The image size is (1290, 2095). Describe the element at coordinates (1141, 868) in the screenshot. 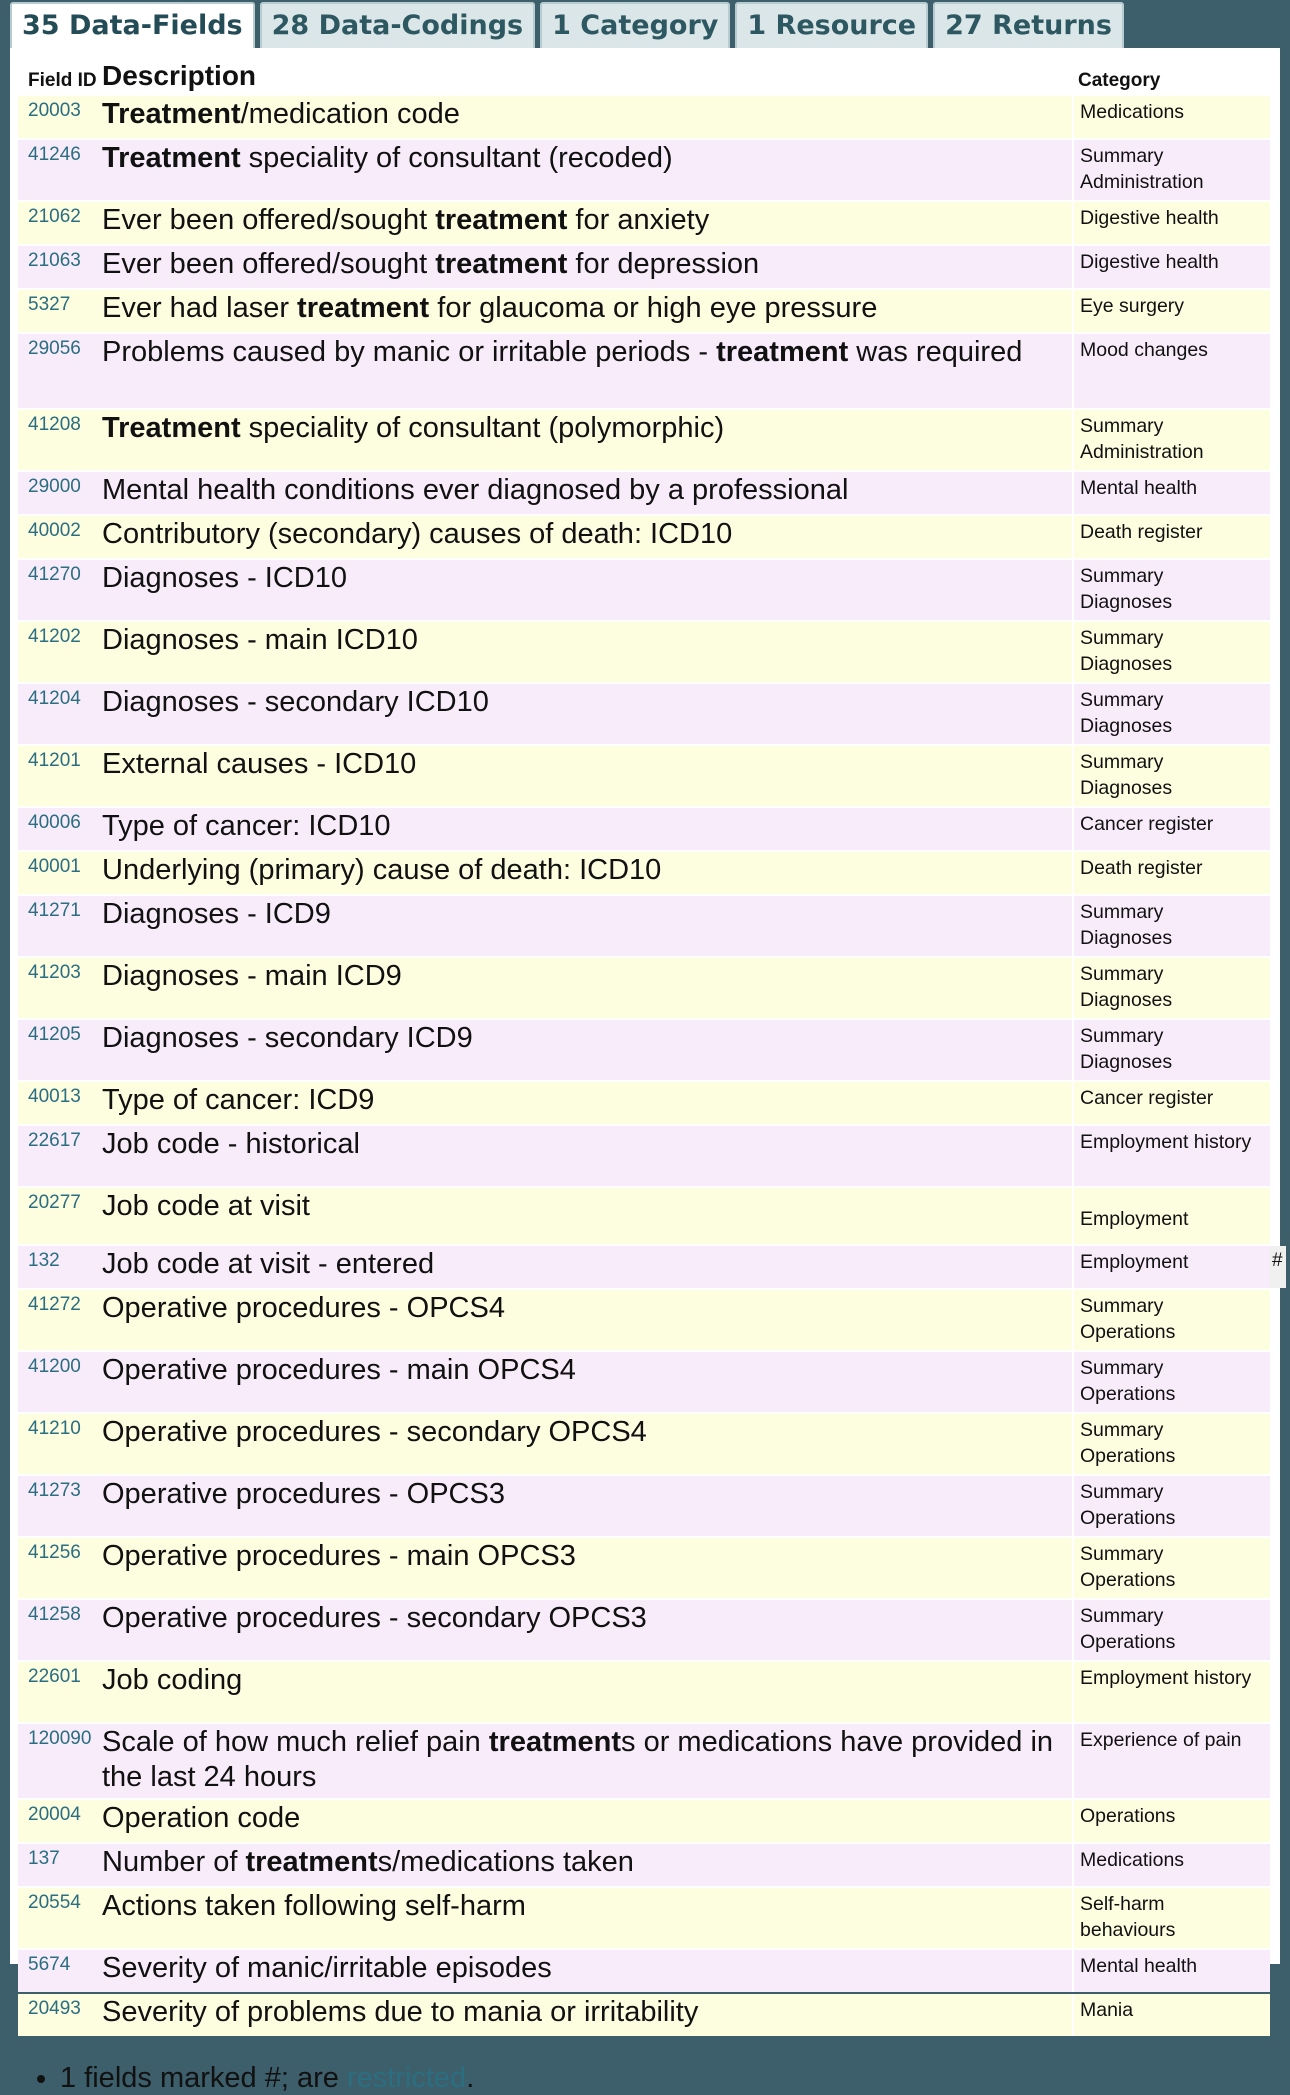

I see `category-line: Death register` at that location.